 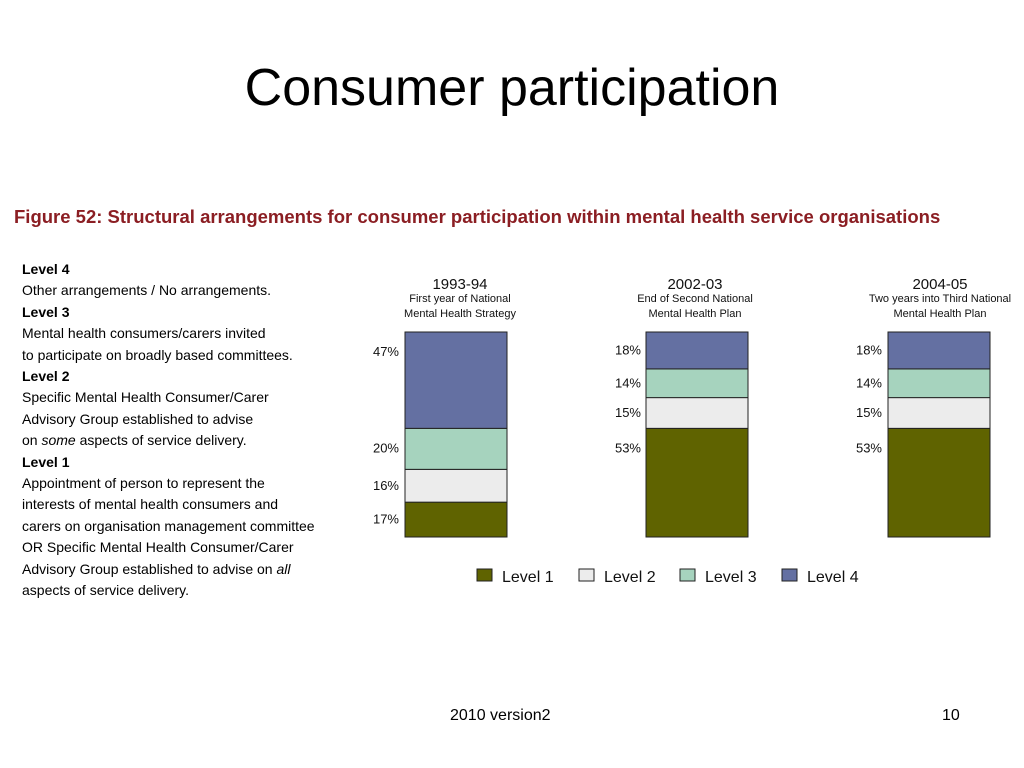 I want to click on category-label: 1993-94, so click(x=459, y=284).